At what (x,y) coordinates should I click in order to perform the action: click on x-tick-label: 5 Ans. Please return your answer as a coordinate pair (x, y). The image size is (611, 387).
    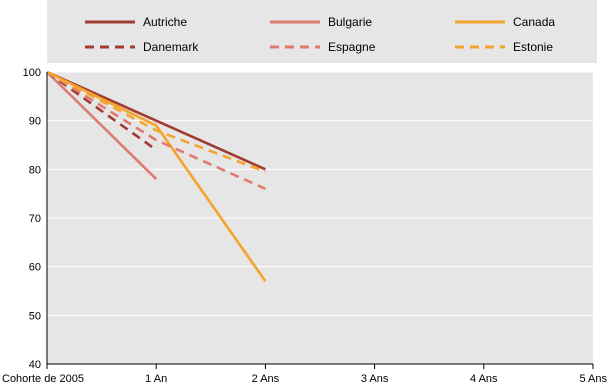
    Looking at the image, I should click on (593, 379).